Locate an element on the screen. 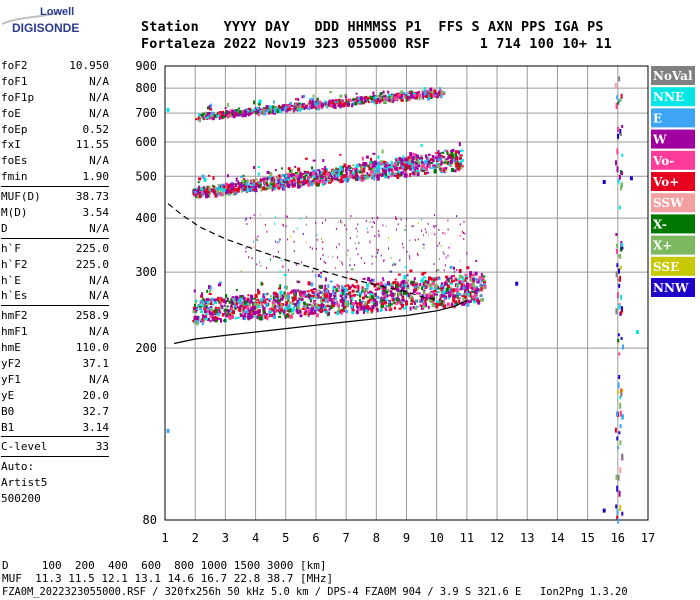 Image resolution: width=700 pixels, height=600 pixels. y-tick-label: 200 is located at coordinates (146, 348).